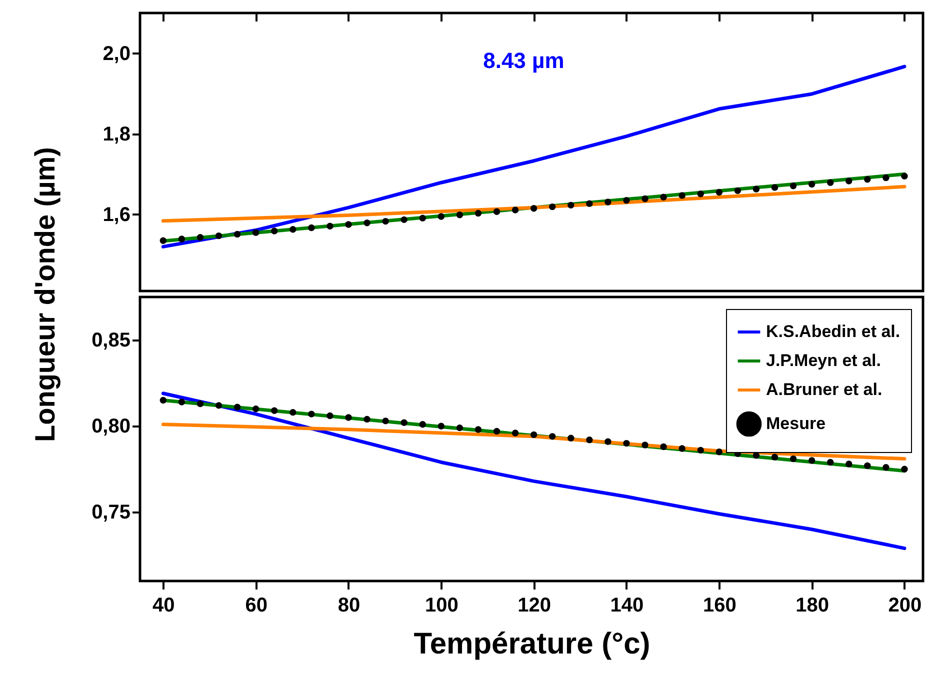  I want to click on x-tick-label: 100, so click(441, 605).